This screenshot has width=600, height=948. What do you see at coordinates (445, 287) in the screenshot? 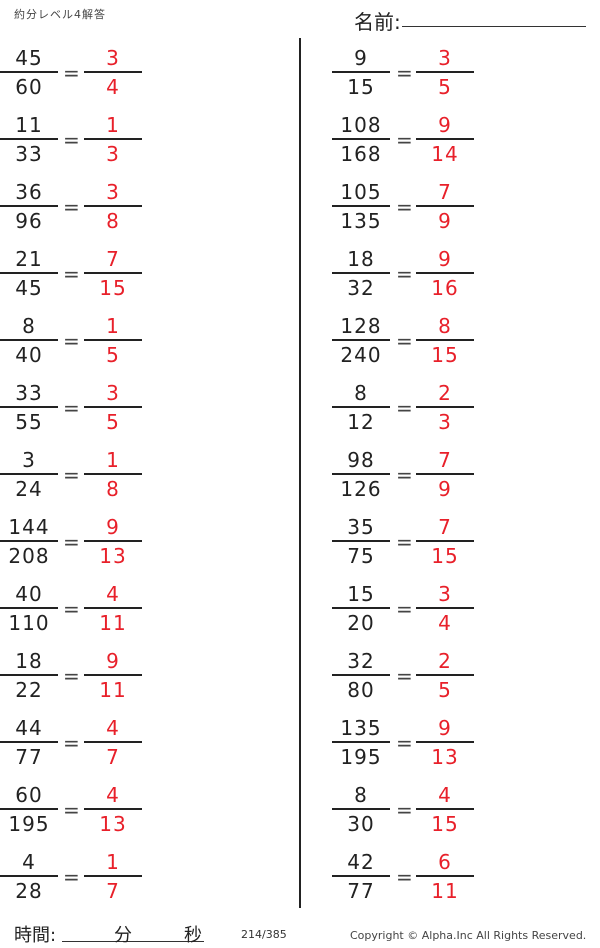
I see `answer-denominator: 16` at bounding box center [445, 287].